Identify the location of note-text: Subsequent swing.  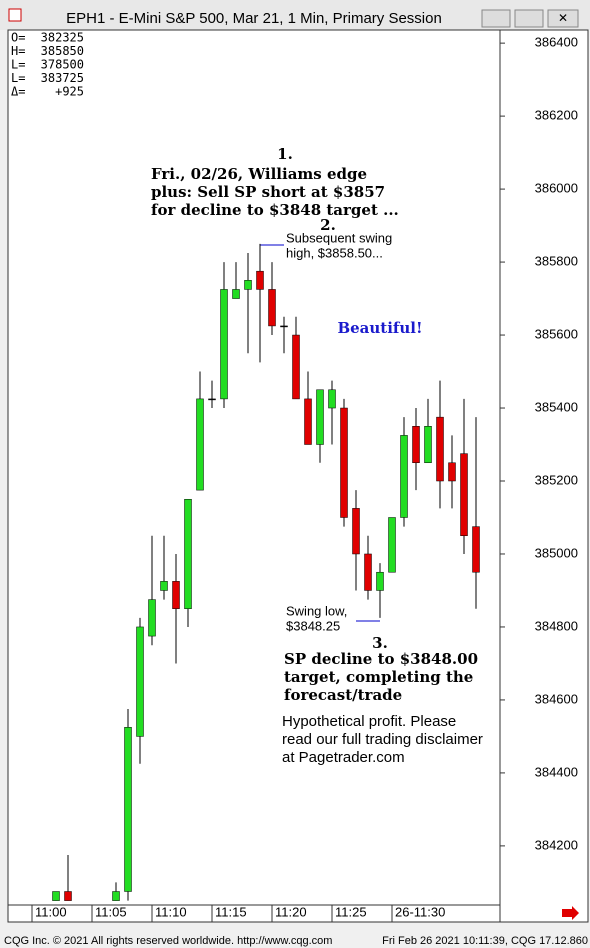
(339, 237).